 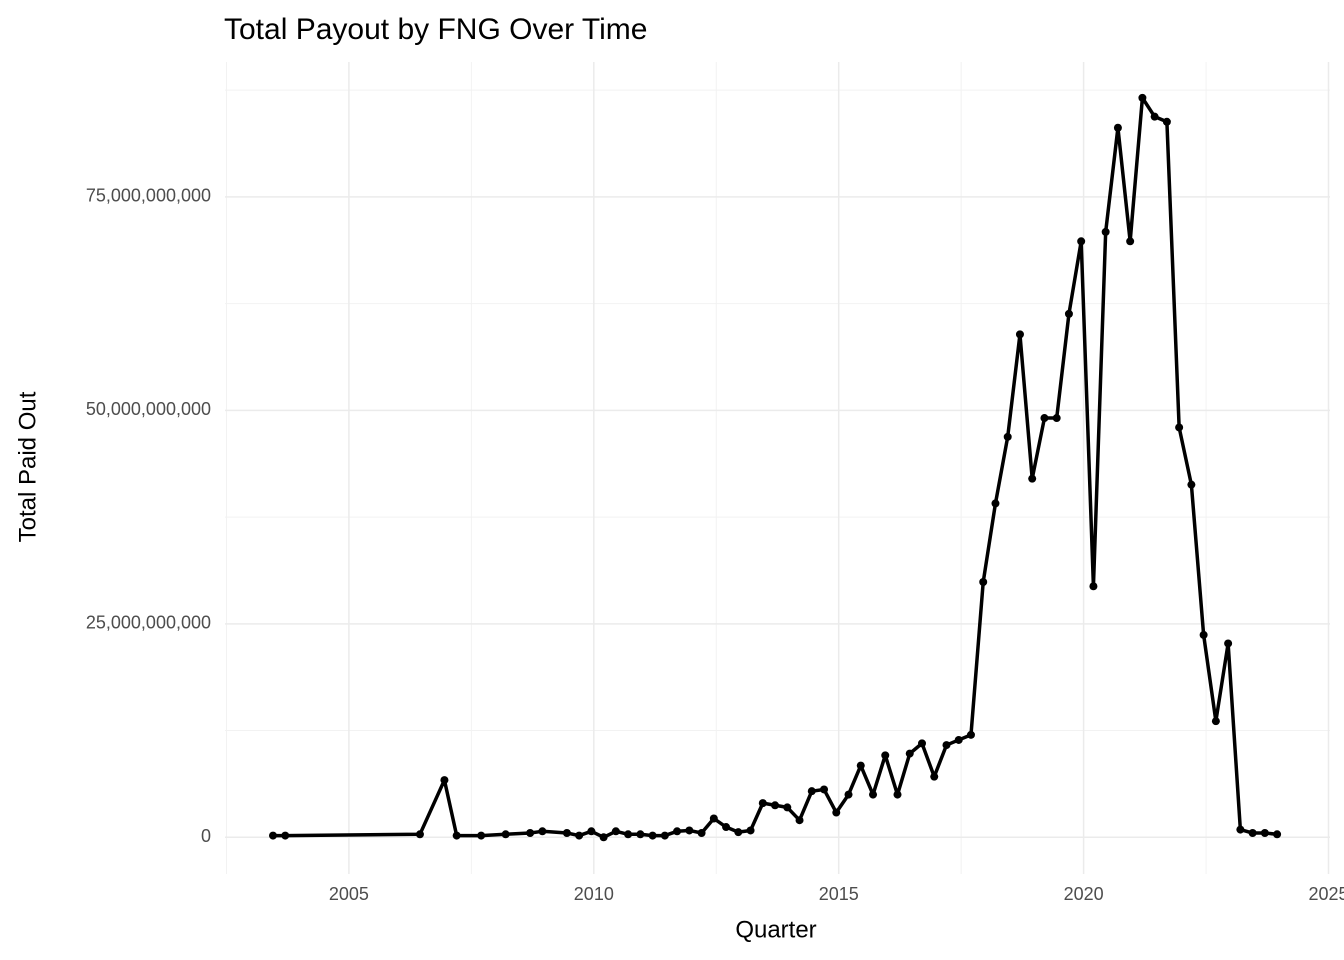 What do you see at coordinates (148, 623) in the screenshot?
I see `y-tick-label: 25,000,000,000` at bounding box center [148, 623].